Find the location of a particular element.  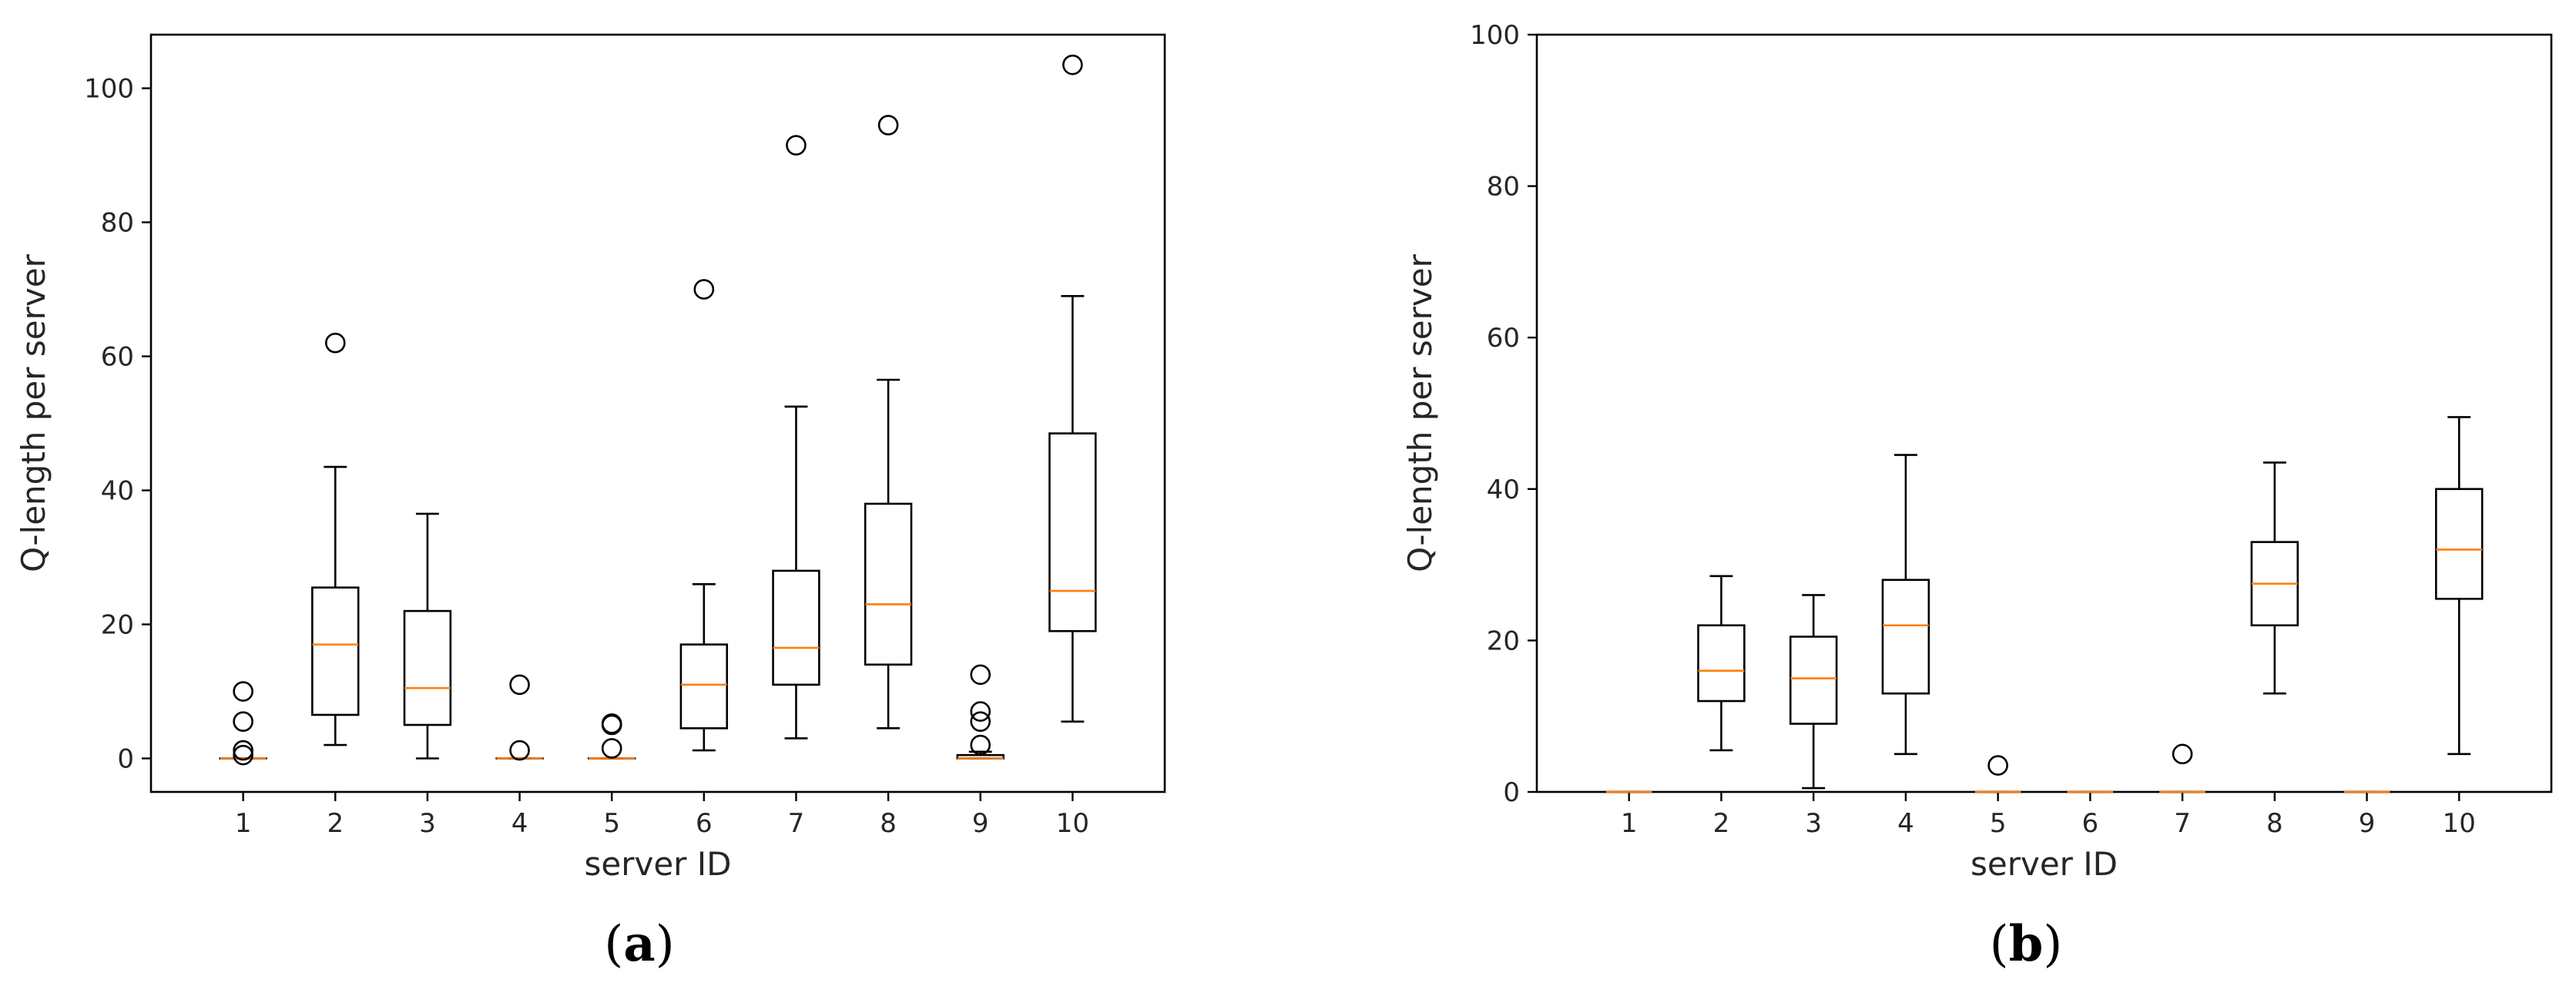

panel-label: (b) is located at coordinates (2026, 944).